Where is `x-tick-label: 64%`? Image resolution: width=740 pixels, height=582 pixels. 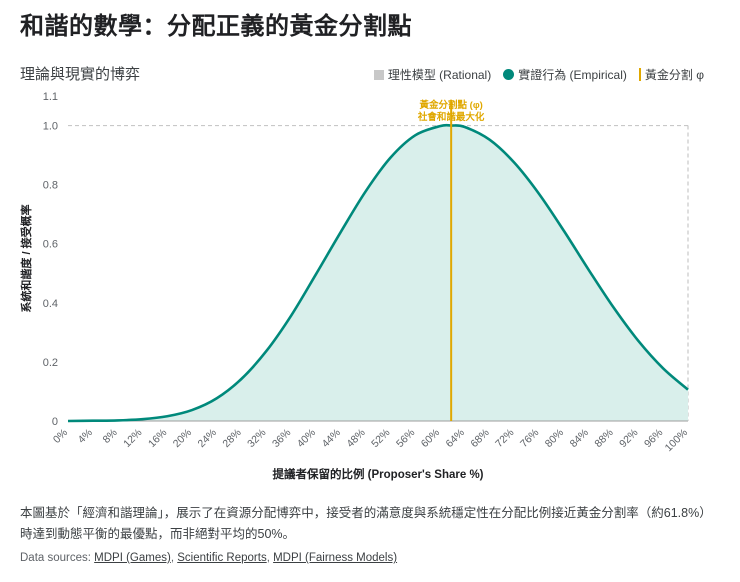 x-tick-label: 64% is located at coordinates (455, 438).